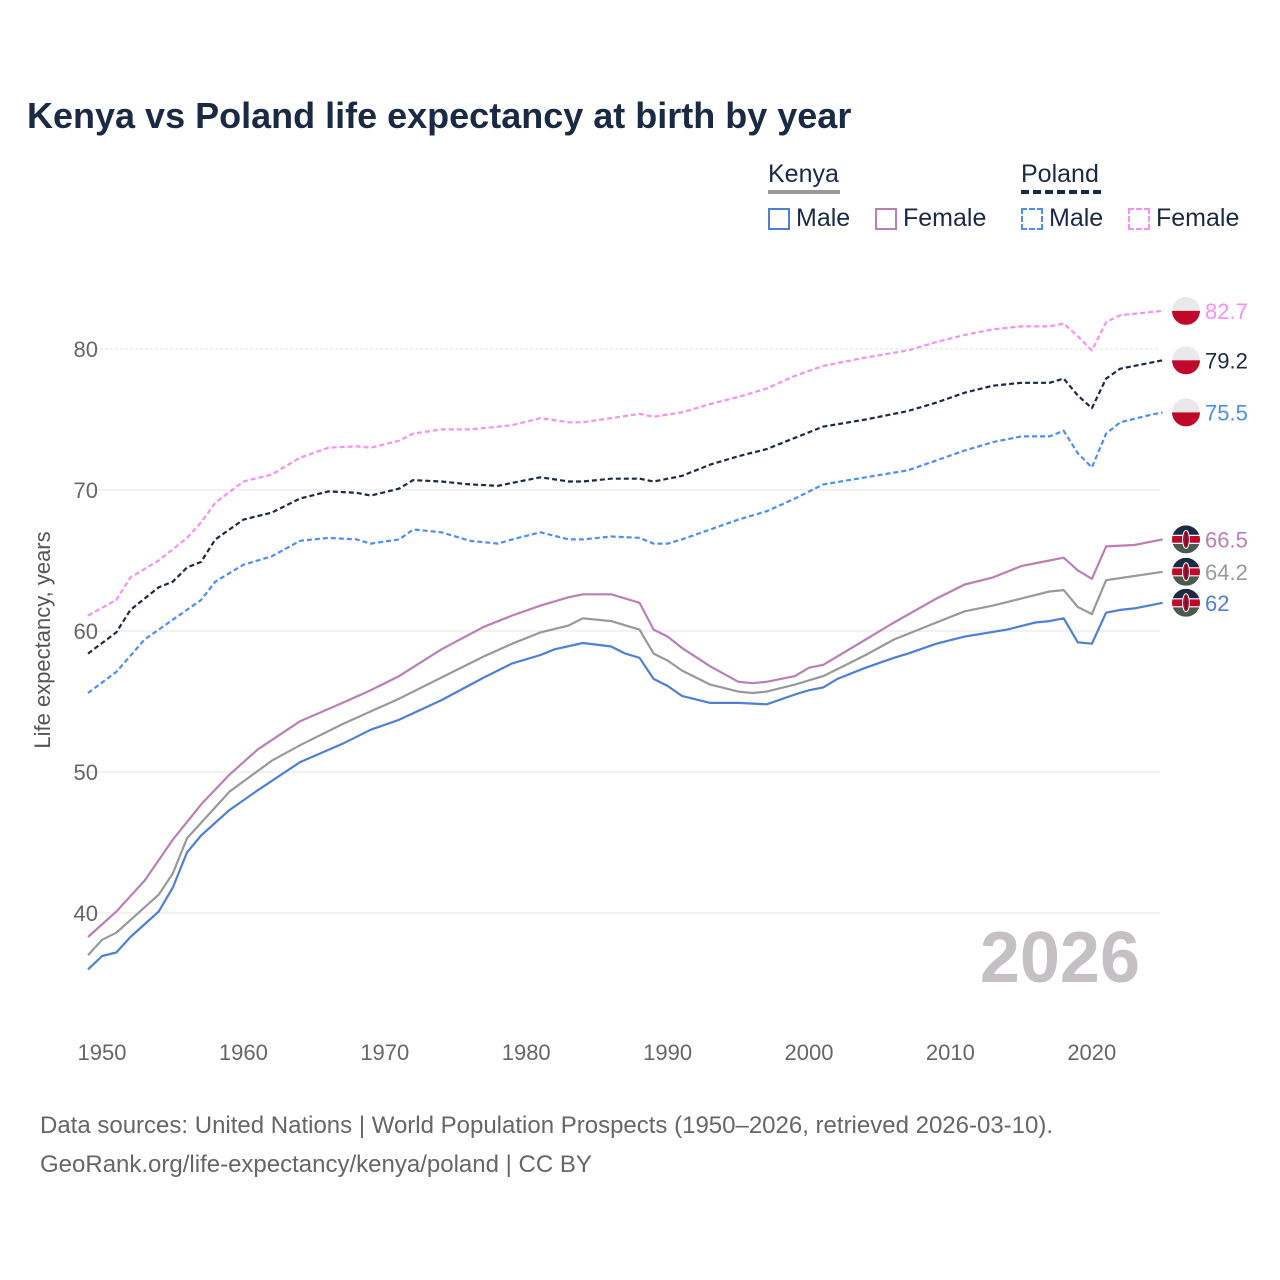 The width and height of the screenshot is (1280, 1280). What do you see at coordinates (86, 349) in the screenshot?
I see `y-tick-label: 80` at bounding box center [86, 349].